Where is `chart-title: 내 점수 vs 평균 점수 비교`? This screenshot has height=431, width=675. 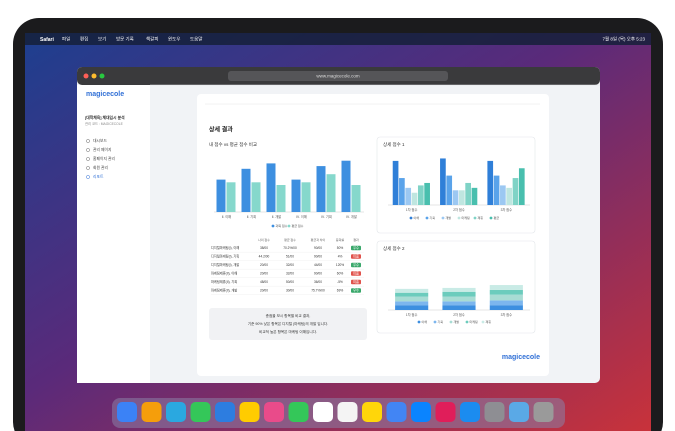
chart-title: 내 점수 vs 평균 점수 비교 is located at coordinates (233, 144).